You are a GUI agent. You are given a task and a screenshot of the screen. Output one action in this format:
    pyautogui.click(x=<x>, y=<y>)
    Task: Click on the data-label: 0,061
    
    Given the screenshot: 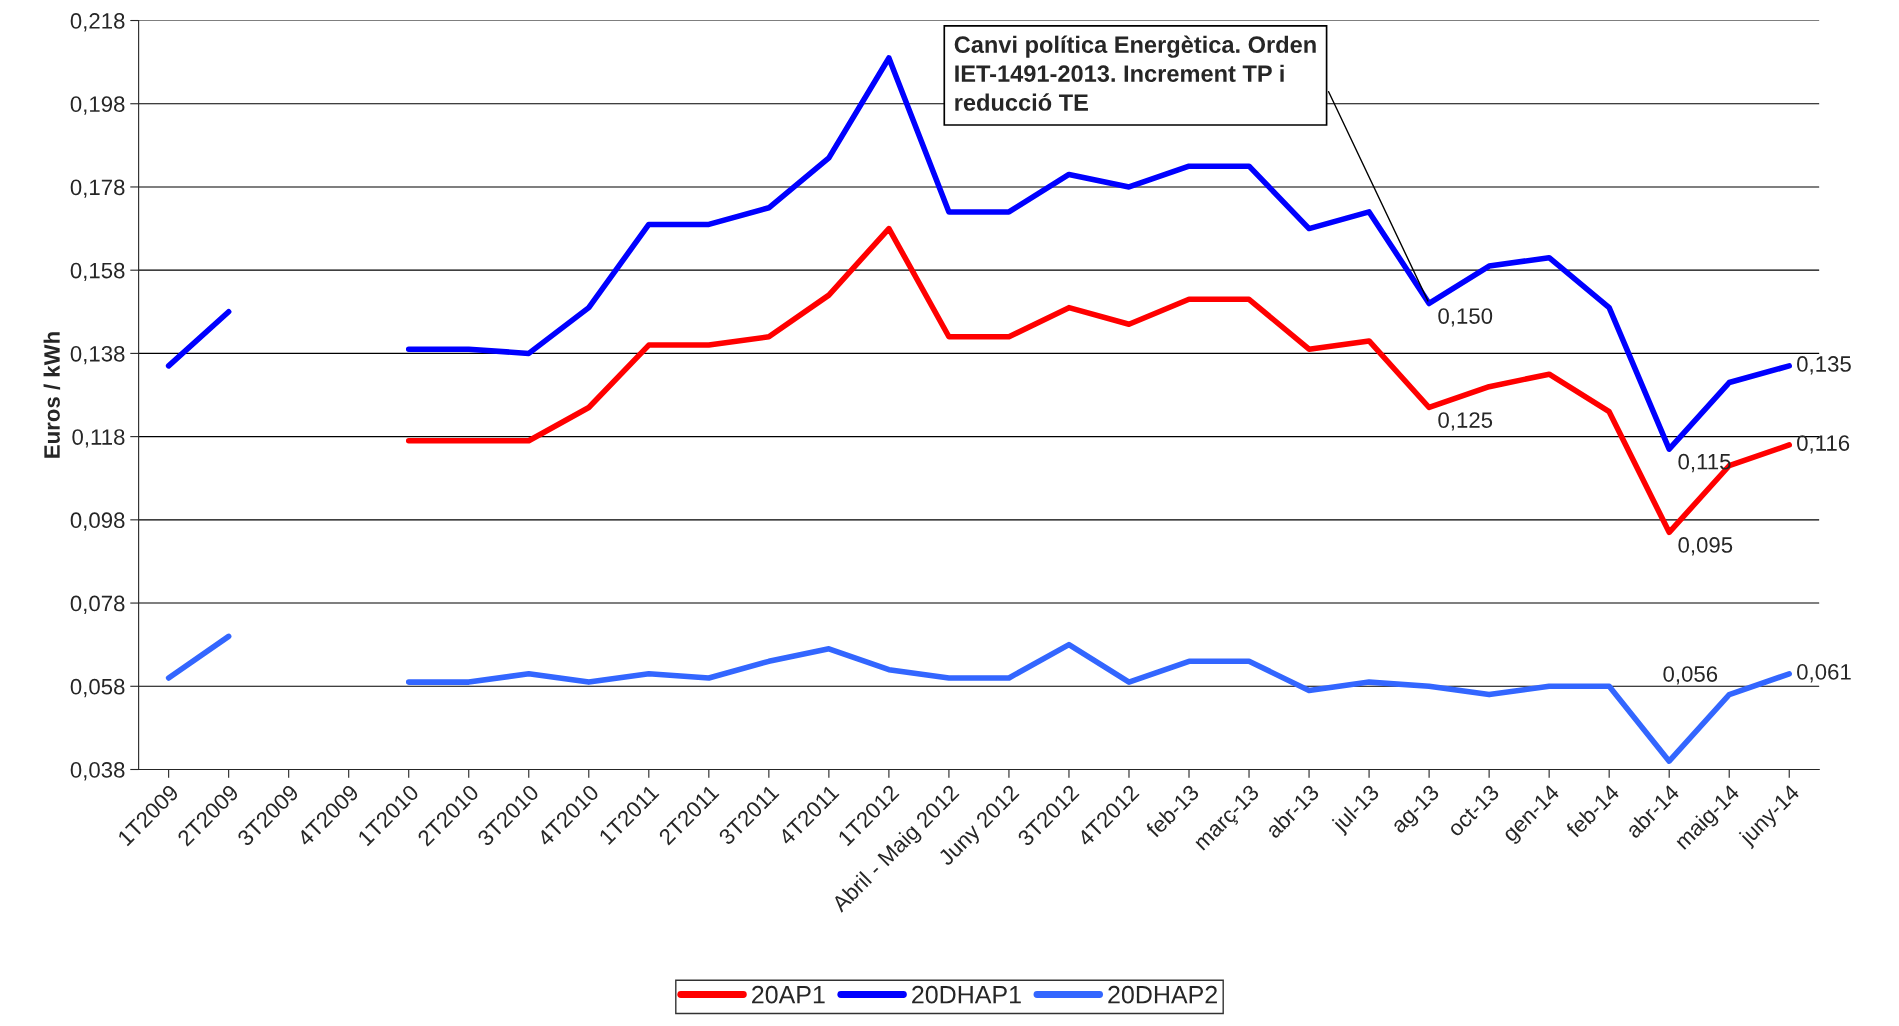 What is the action you would take?
    pyautogui.click(x=1824, y=673)
    